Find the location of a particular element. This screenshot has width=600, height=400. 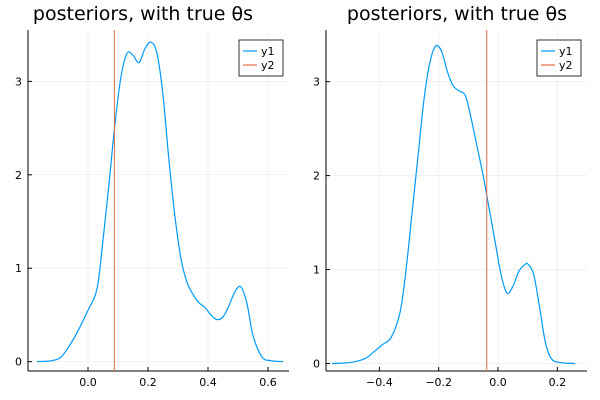

x-tick-label: 0.4 is located at coordinates (208, 382).